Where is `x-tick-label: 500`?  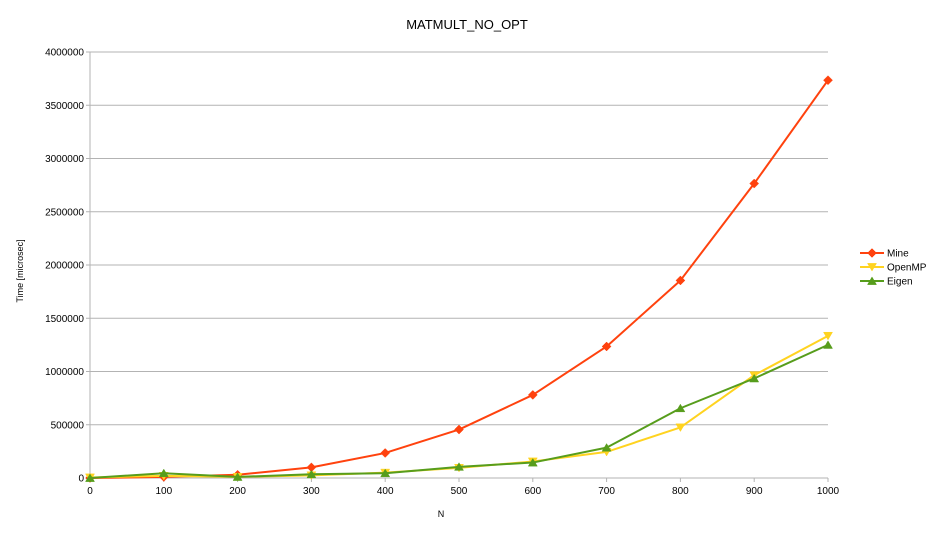 x-tick-label: 500 is located at coordinates (459, 491).